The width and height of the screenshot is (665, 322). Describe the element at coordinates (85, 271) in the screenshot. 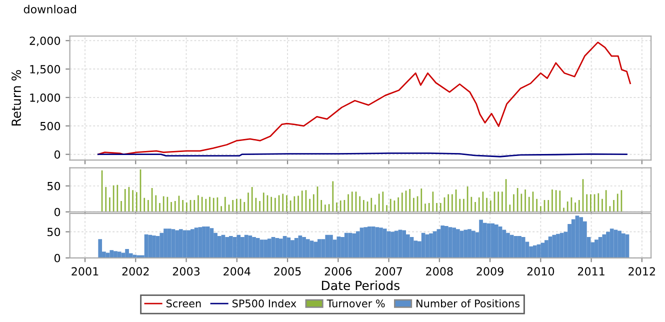

I see `x-tick-label: 2001` at that location.